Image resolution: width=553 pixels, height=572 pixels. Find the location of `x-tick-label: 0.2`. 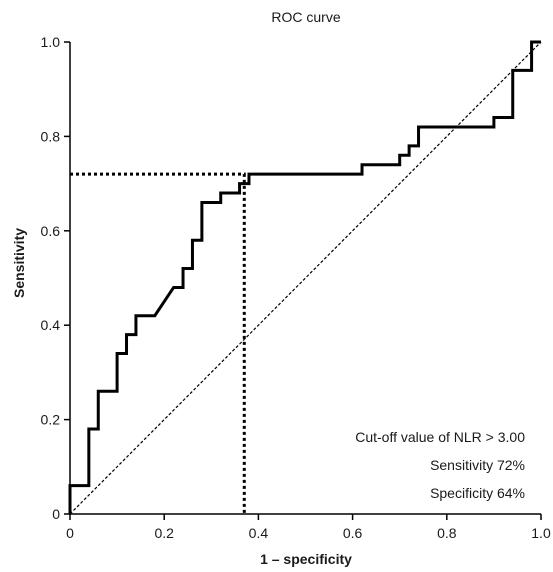

x-tick-label: 0.2 is located at coordinates (164, 533).